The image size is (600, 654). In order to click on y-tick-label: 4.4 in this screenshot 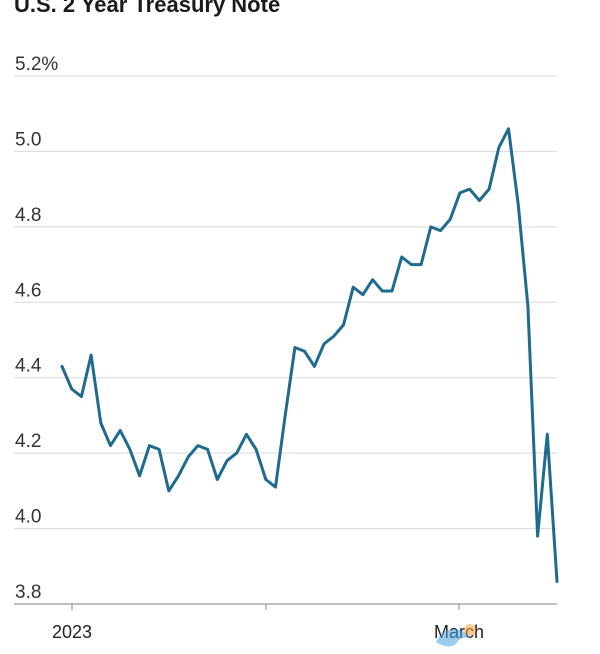, I will do `click(28, 366)`.